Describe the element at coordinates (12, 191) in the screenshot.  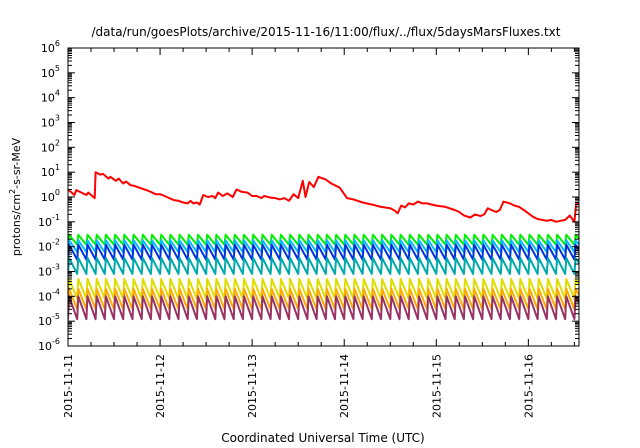
I see `y-axis-label-superscript: 2` at that location.